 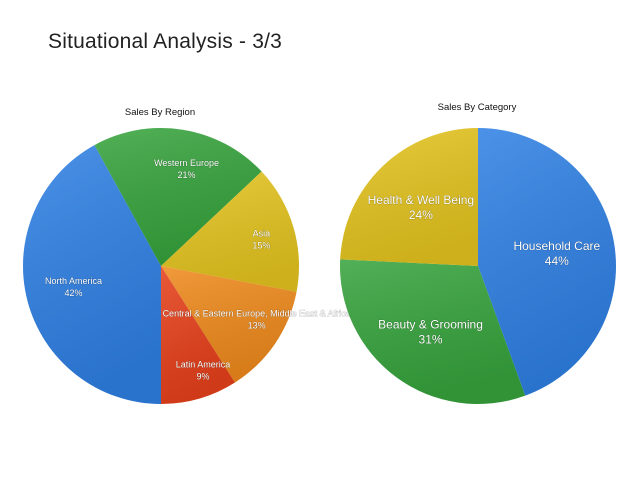 I want to click on slide-title: Situational Analysis - 3/3, so click(x=165, y=41).